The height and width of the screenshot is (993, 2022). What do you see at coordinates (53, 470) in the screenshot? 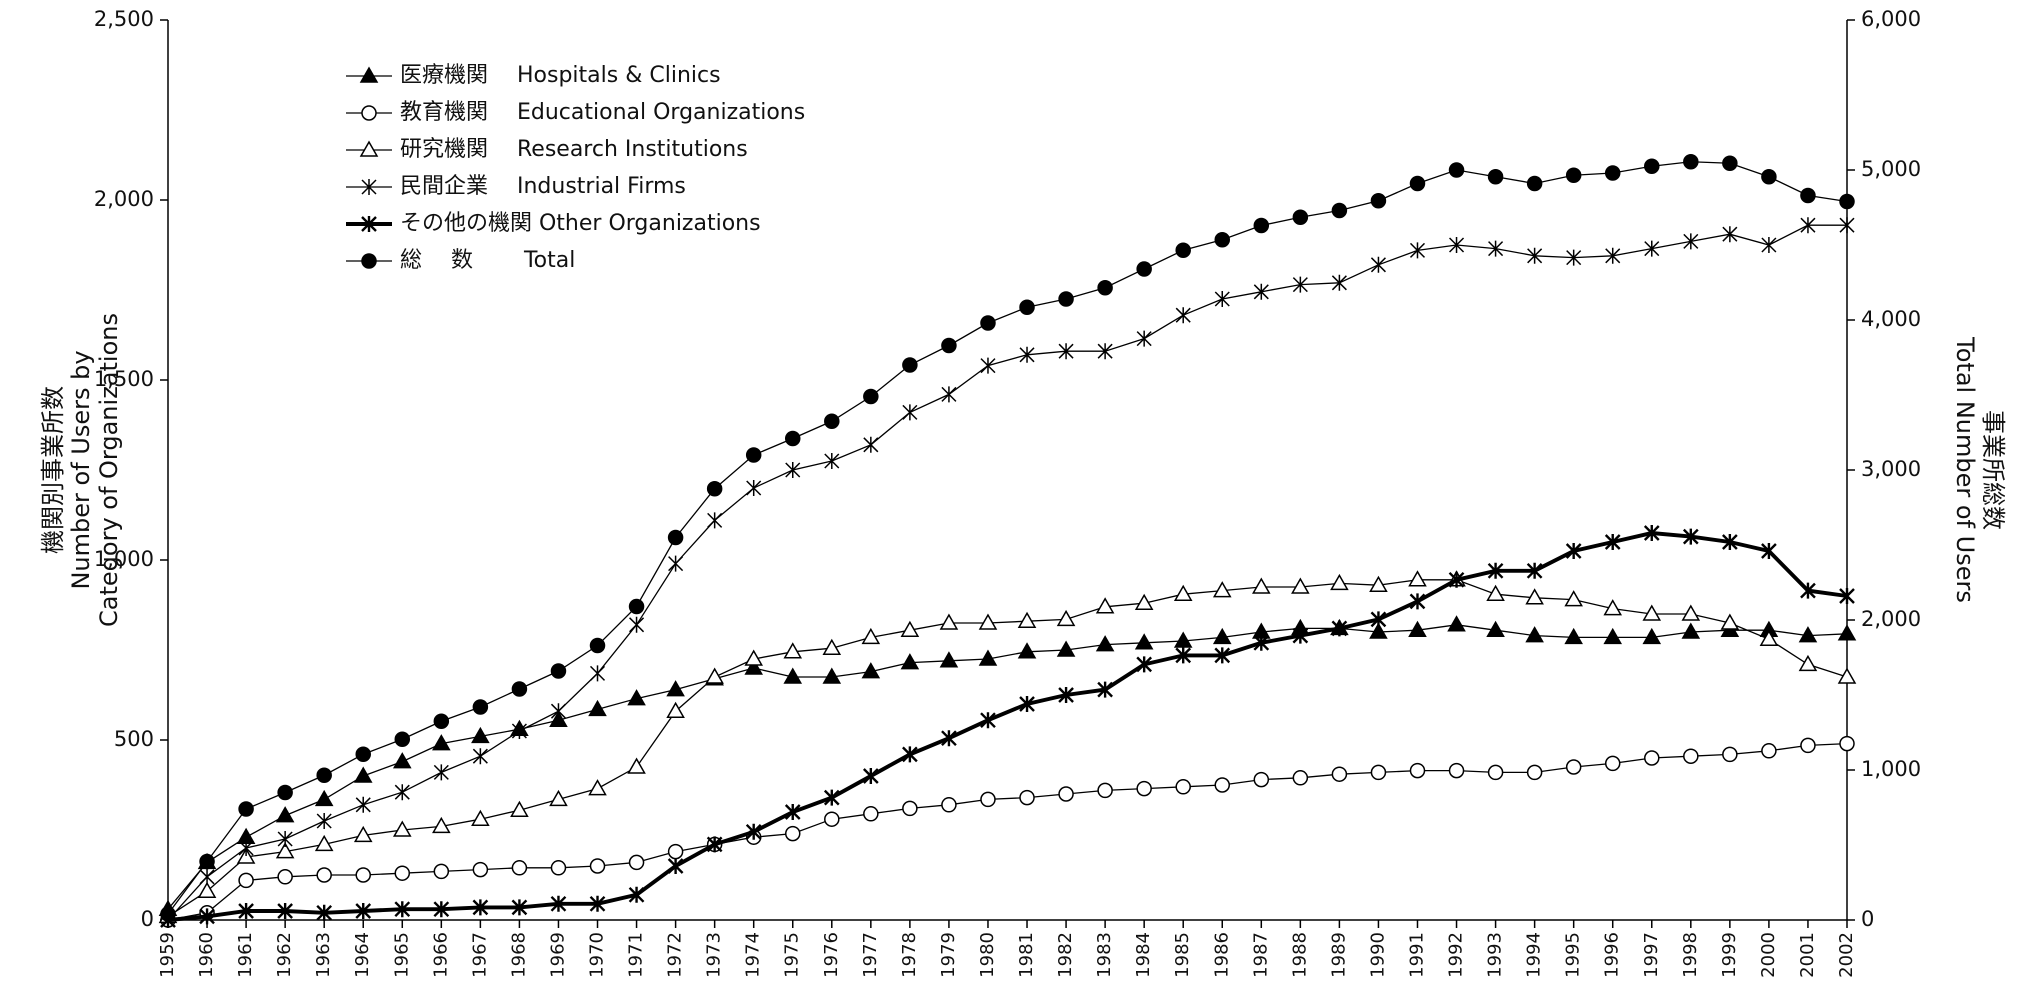
I see `y-axis-label: 機関別事業所数` at bounding box center [53, 470].